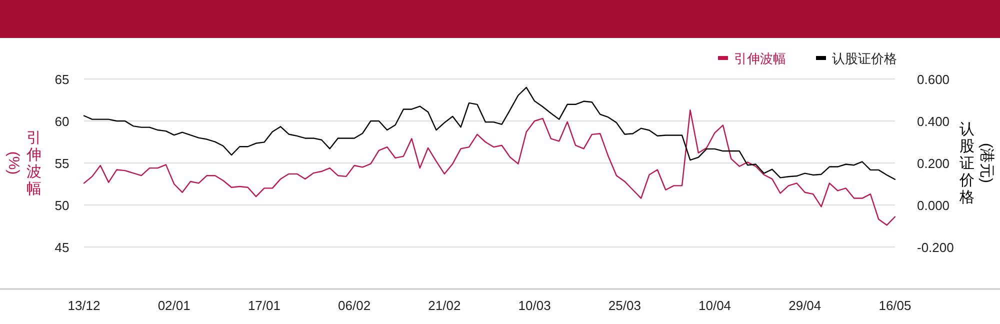  What do you see at coordinates (933, 79) in the screenshot?
I see `y2-tick-label: 0.600` at bounding box center [933, 79].